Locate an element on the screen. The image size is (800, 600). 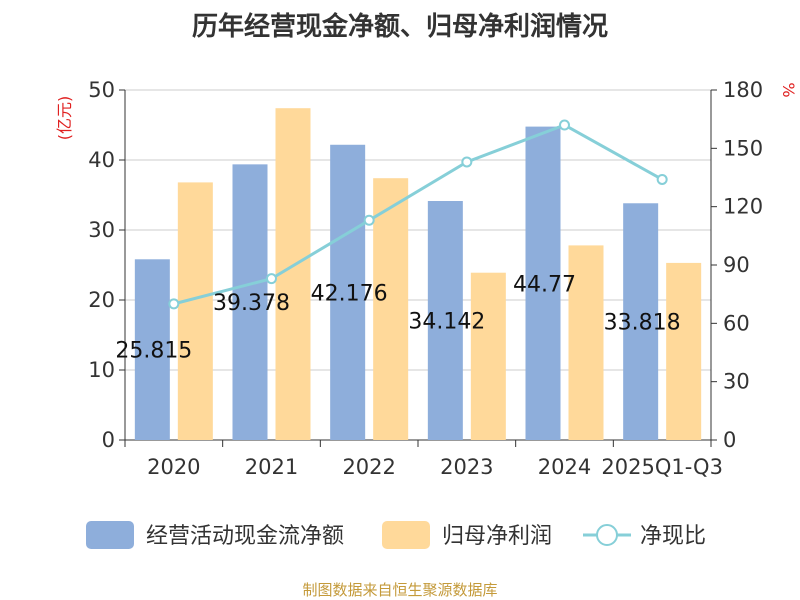
legend-label-cash-ratio: 净现比 is located at coordinates (673, 536).